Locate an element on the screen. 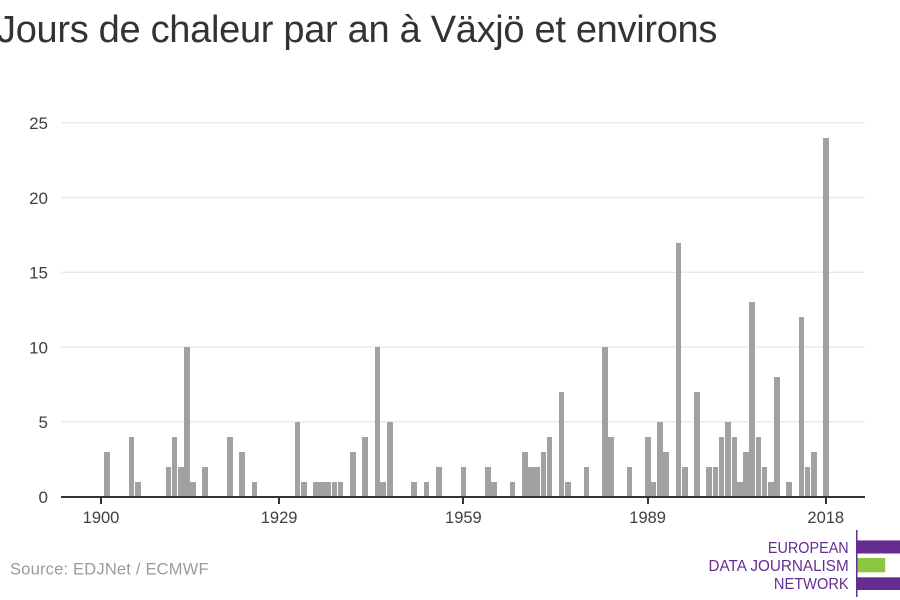  svg-text: NETWORK is located at coordinates (812, 584).